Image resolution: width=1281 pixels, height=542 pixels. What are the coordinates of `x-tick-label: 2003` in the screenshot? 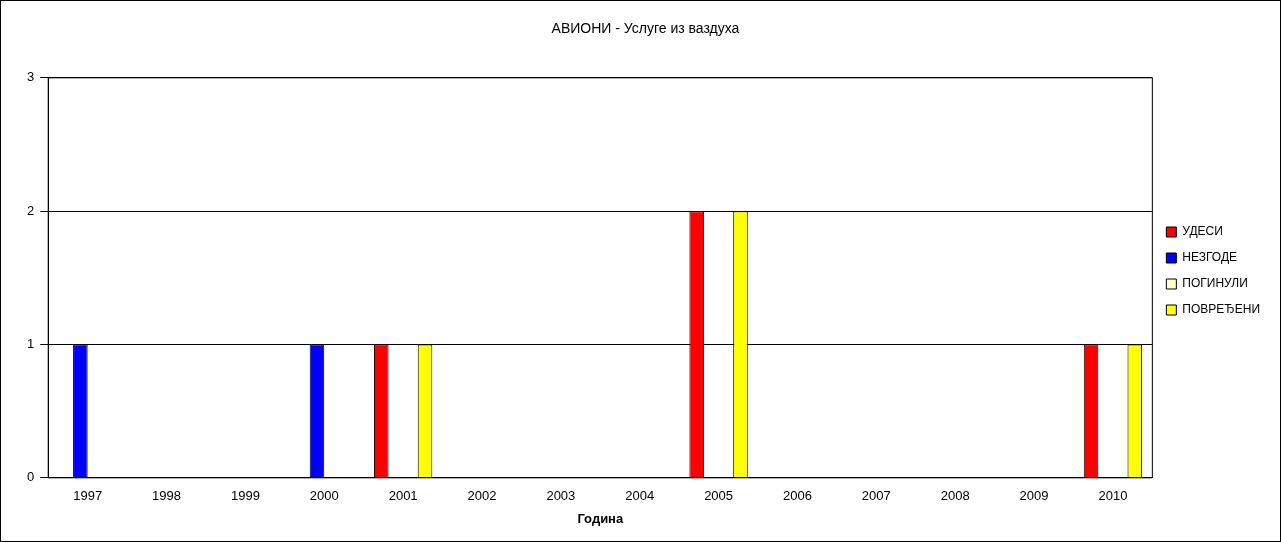 It's located at (561, 496).